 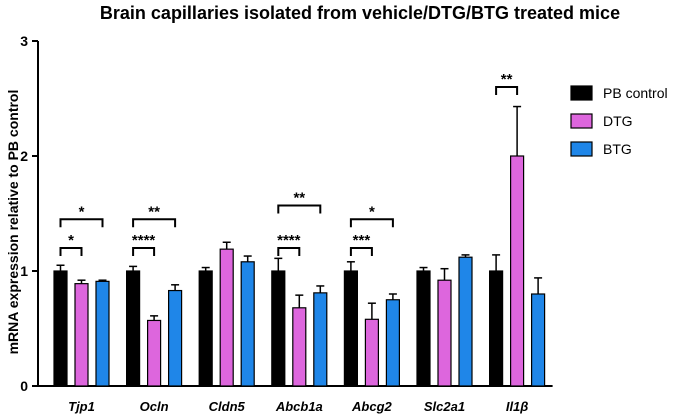 What do you see at coordinates (24, 41) in the screenshot?
I see `y-tick-label: 3` at bounding box center [24, 41].